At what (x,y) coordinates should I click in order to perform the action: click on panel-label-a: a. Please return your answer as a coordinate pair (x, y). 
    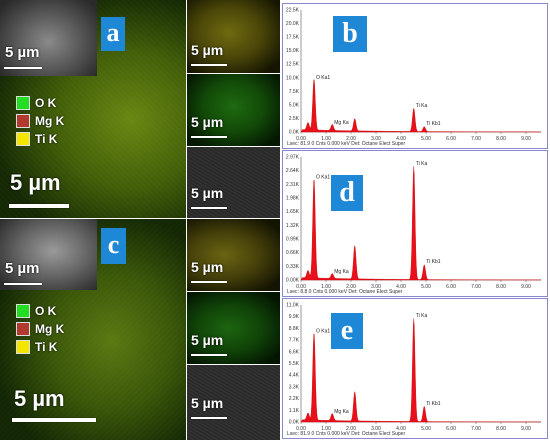
    Looking at the image, I should click on (113, 34).